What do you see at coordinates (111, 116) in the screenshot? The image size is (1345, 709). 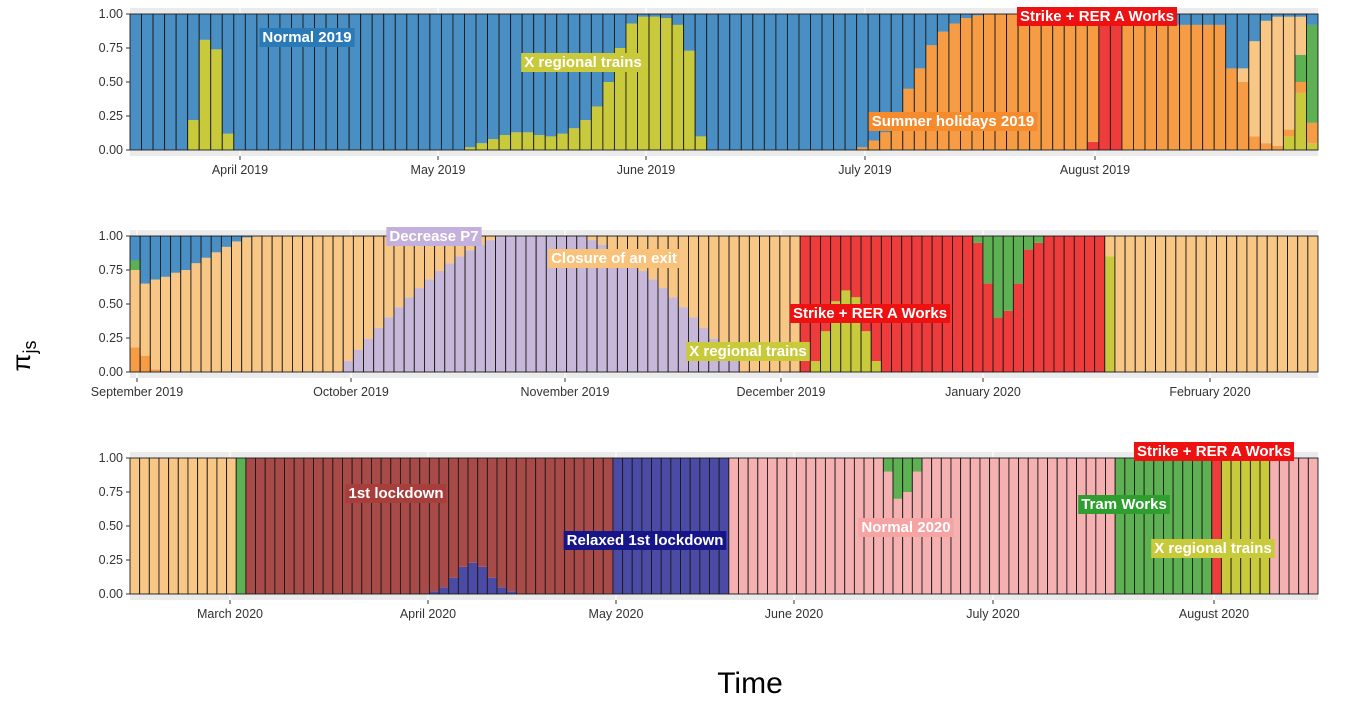 I see `y-tick-label: 0.25` at bounding box center [111, 116].